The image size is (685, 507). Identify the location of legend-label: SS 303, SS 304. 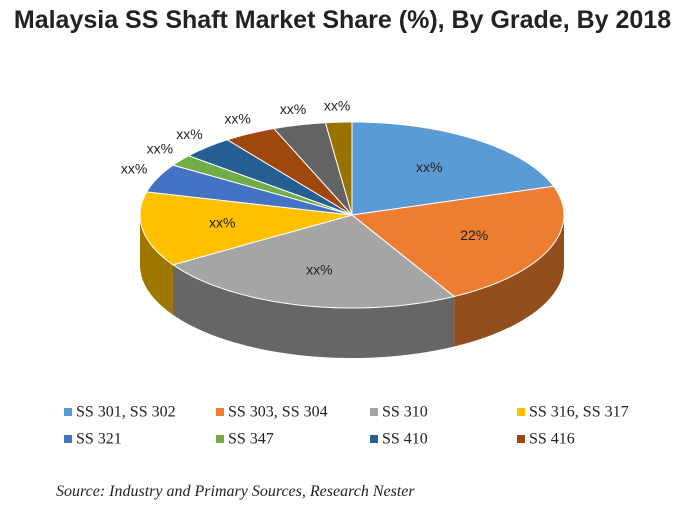
(278, 412).